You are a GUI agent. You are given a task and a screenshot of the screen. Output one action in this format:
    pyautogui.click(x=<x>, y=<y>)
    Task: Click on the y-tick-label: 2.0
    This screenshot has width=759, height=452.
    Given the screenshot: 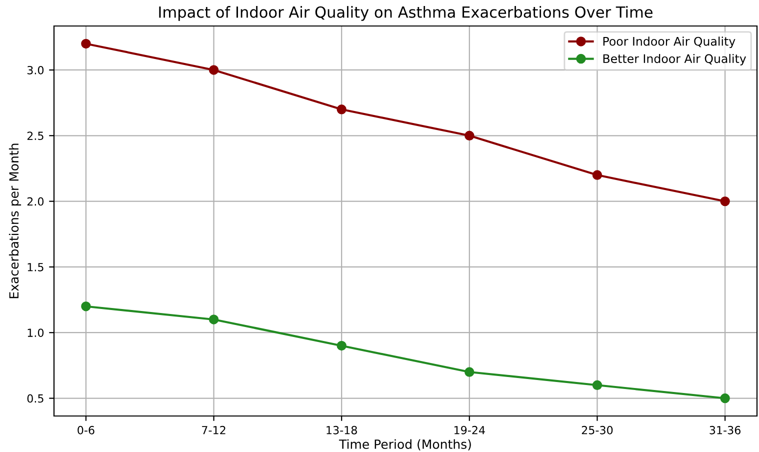 What is the action you would take?
    pyautogui.click(x=35, y=201)
    